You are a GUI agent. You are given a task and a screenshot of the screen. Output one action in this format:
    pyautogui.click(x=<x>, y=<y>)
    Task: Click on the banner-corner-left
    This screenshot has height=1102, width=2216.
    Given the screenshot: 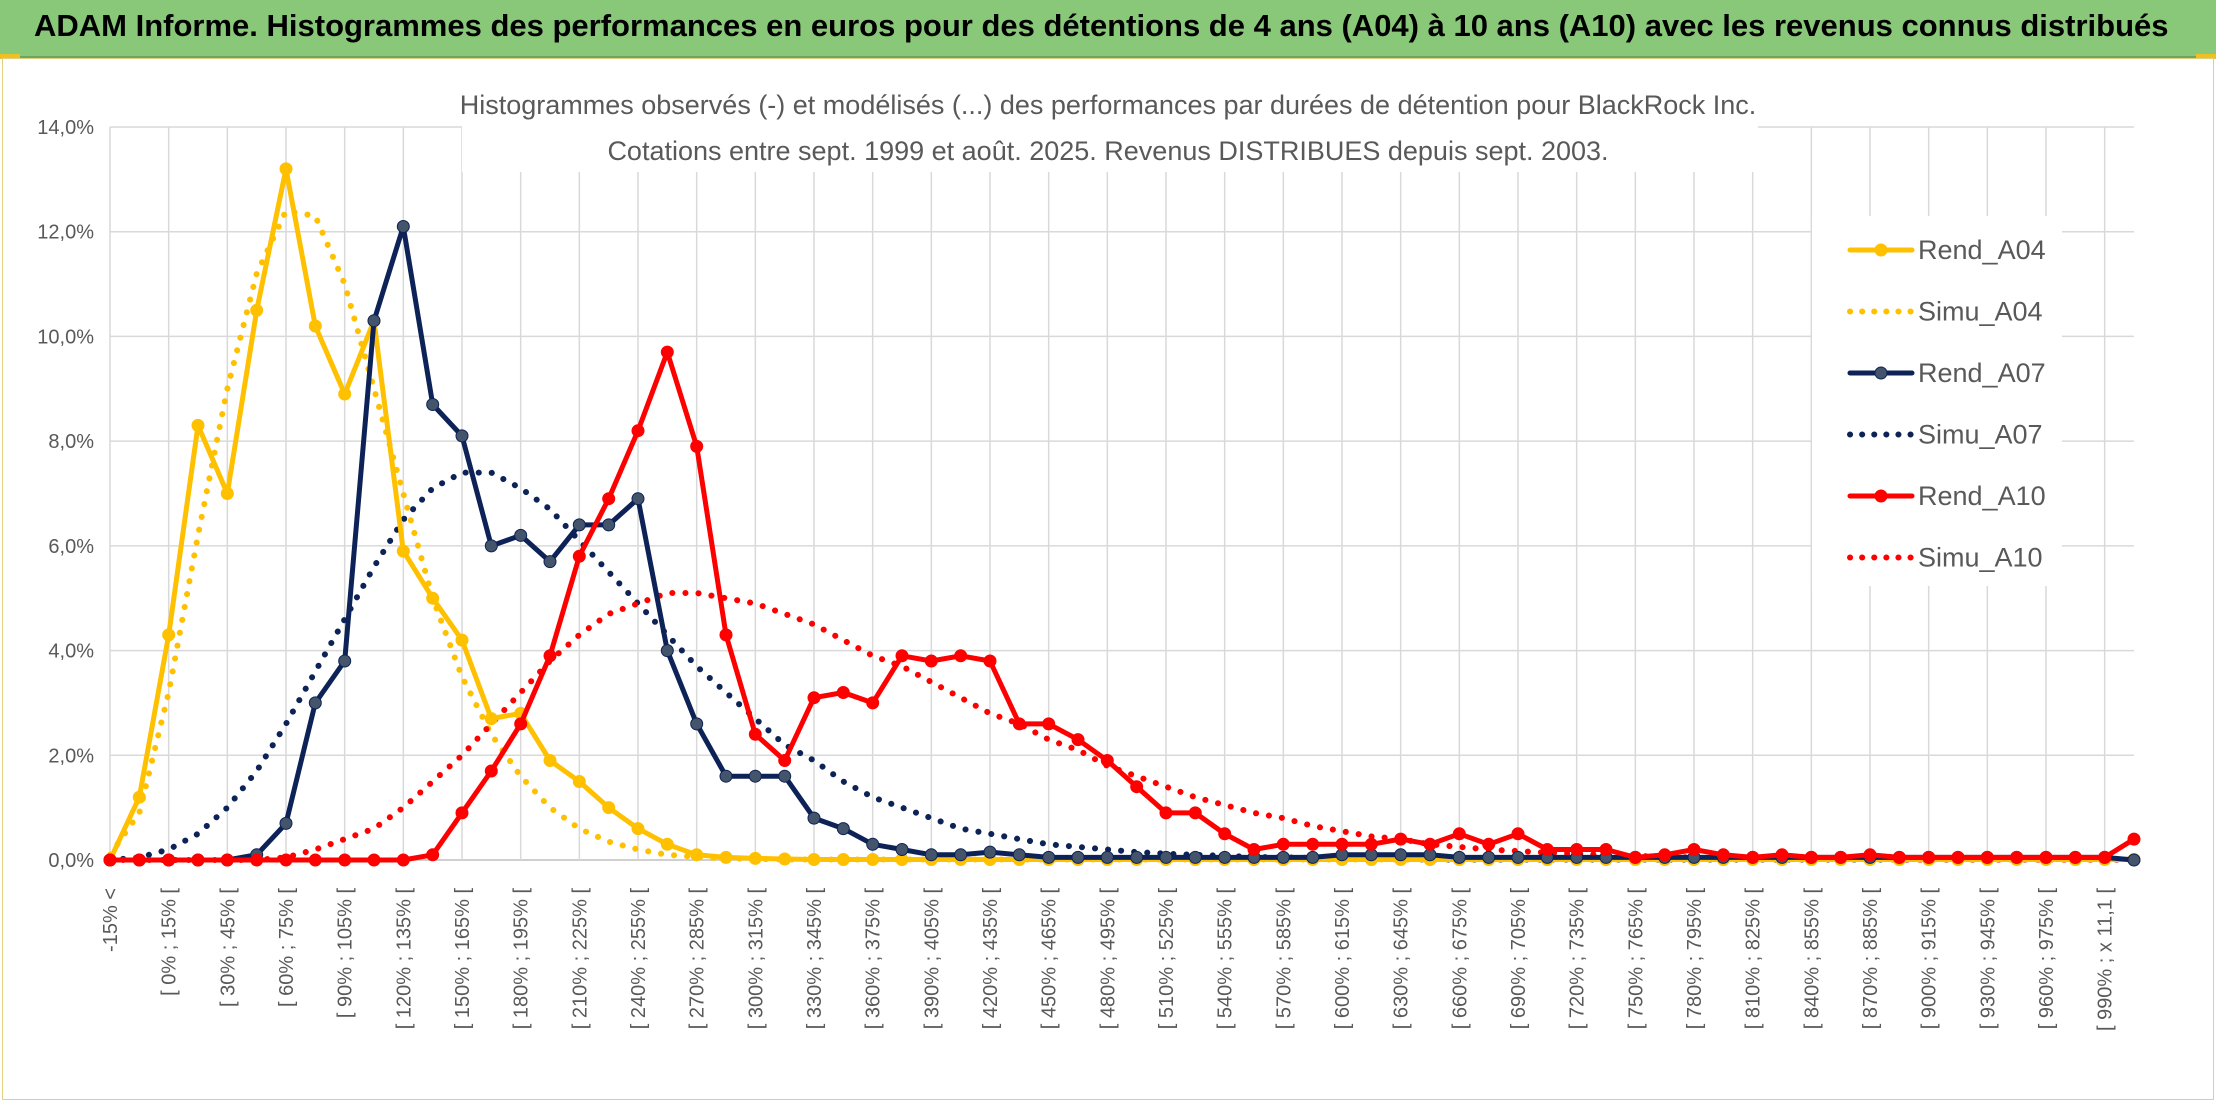 What is the action you would take?
    pyautogui.click(x=10, y=56)
    